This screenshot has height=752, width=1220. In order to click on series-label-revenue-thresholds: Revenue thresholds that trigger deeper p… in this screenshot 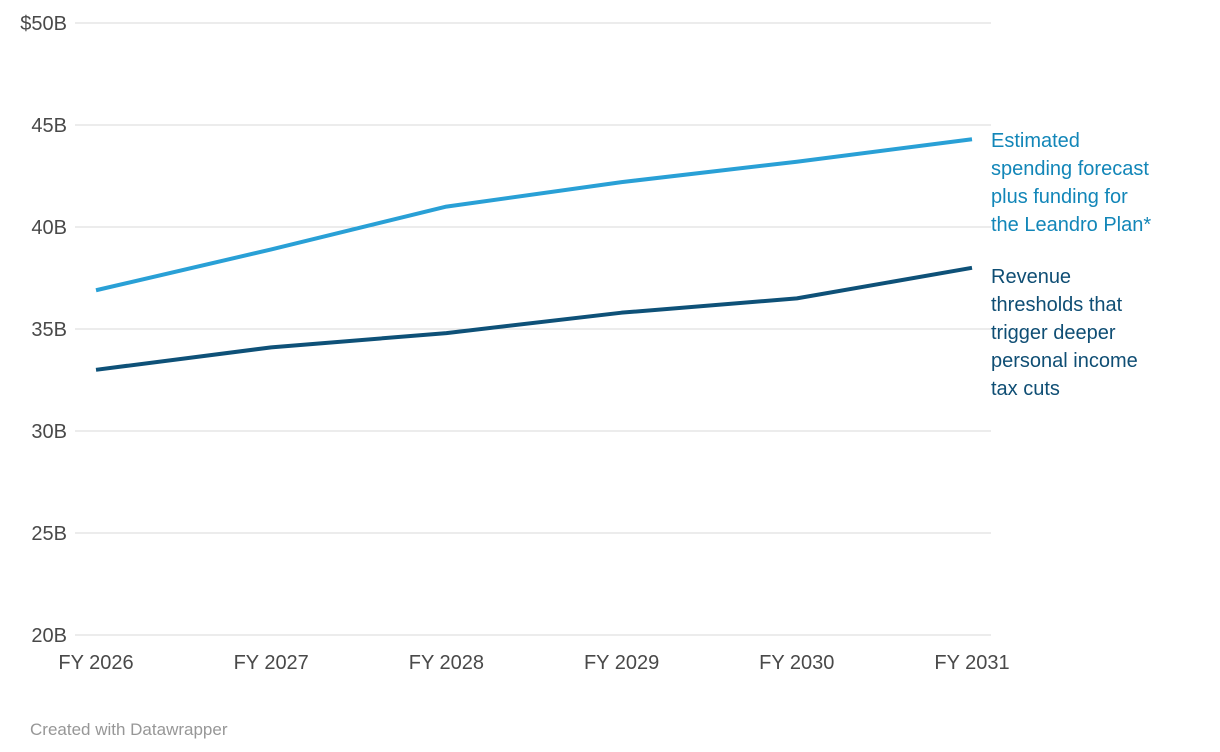, I will do `click(1064, 333)`.